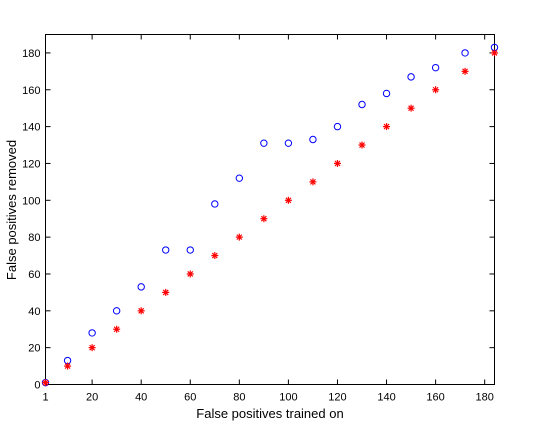  Describe the element at coordinates (239, 398) in the screenshot. I see `x-tick-label: 80` at that location.